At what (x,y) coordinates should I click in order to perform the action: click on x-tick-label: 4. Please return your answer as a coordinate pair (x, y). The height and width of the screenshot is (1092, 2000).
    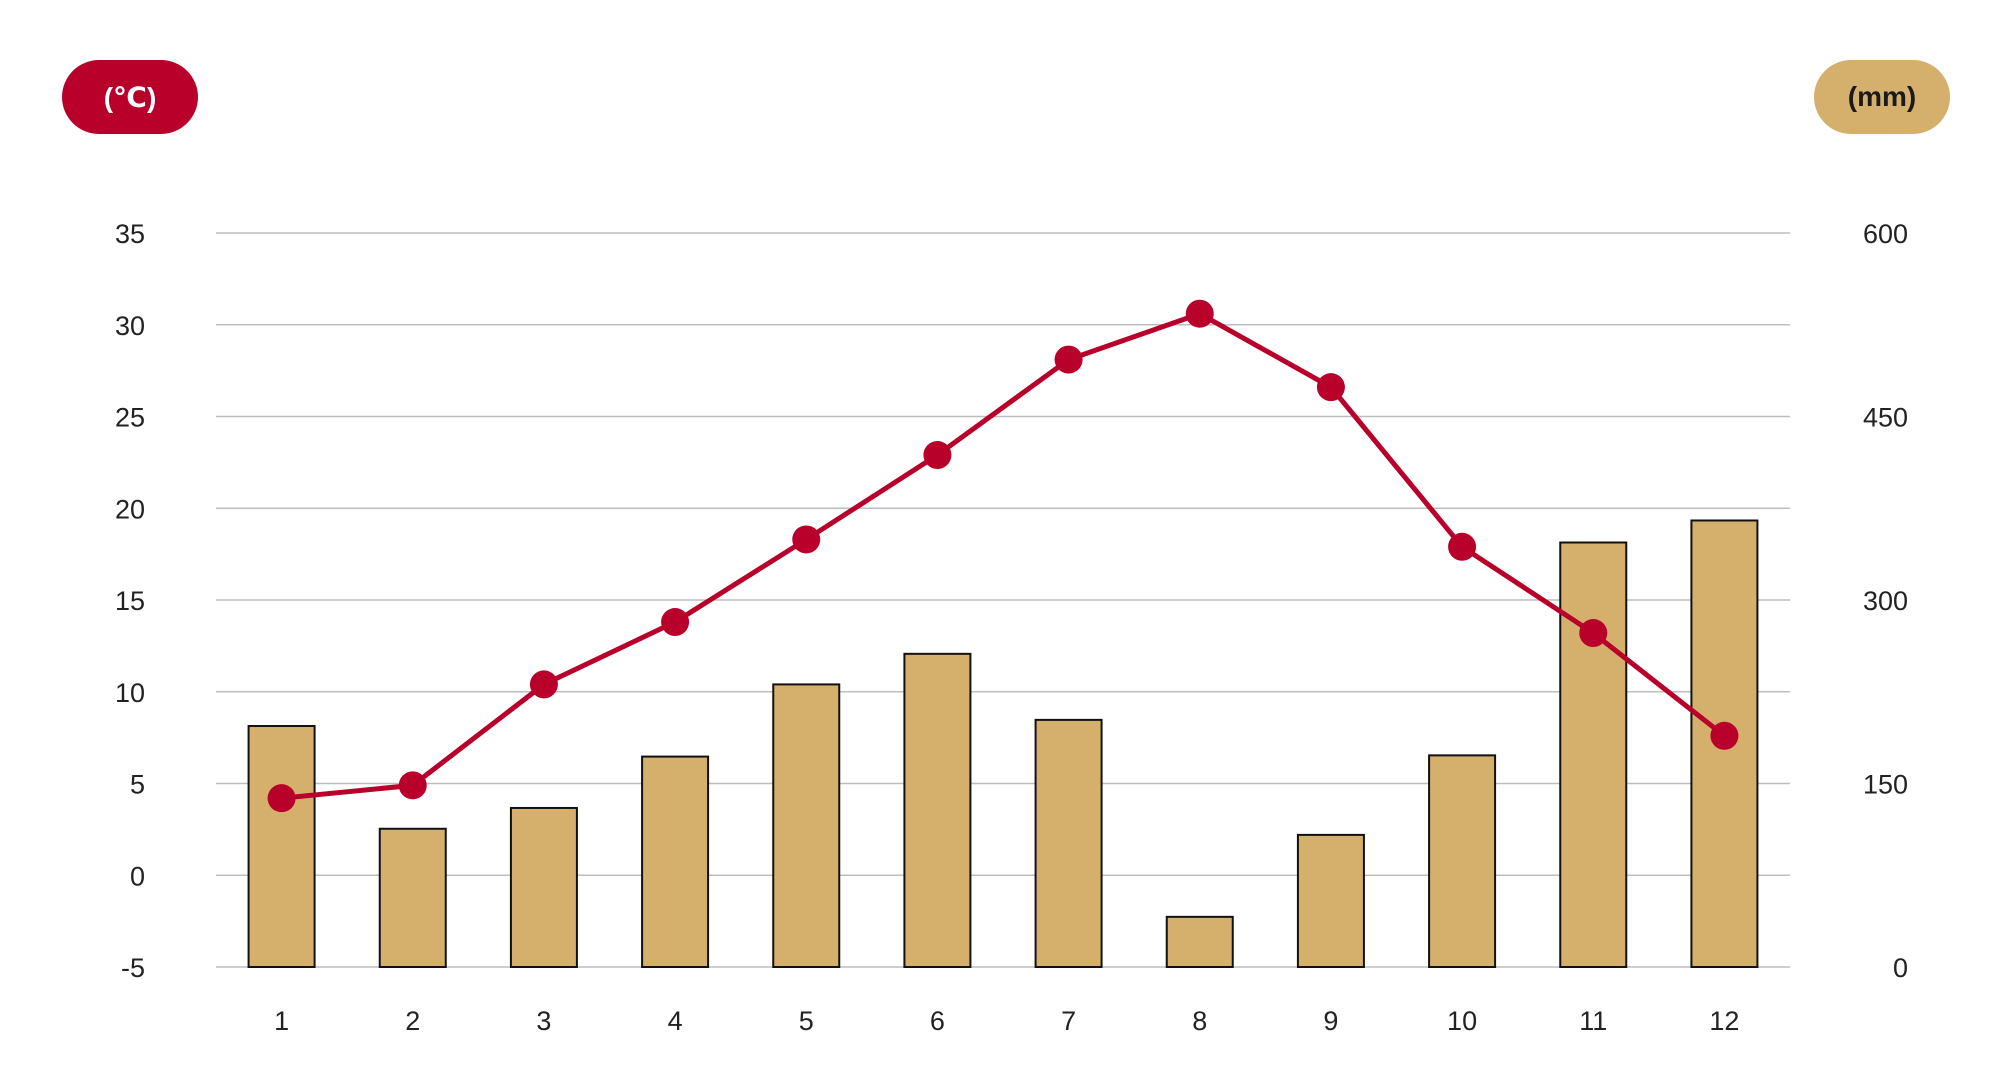
    Looking at the image, I should click on (675, 1021).